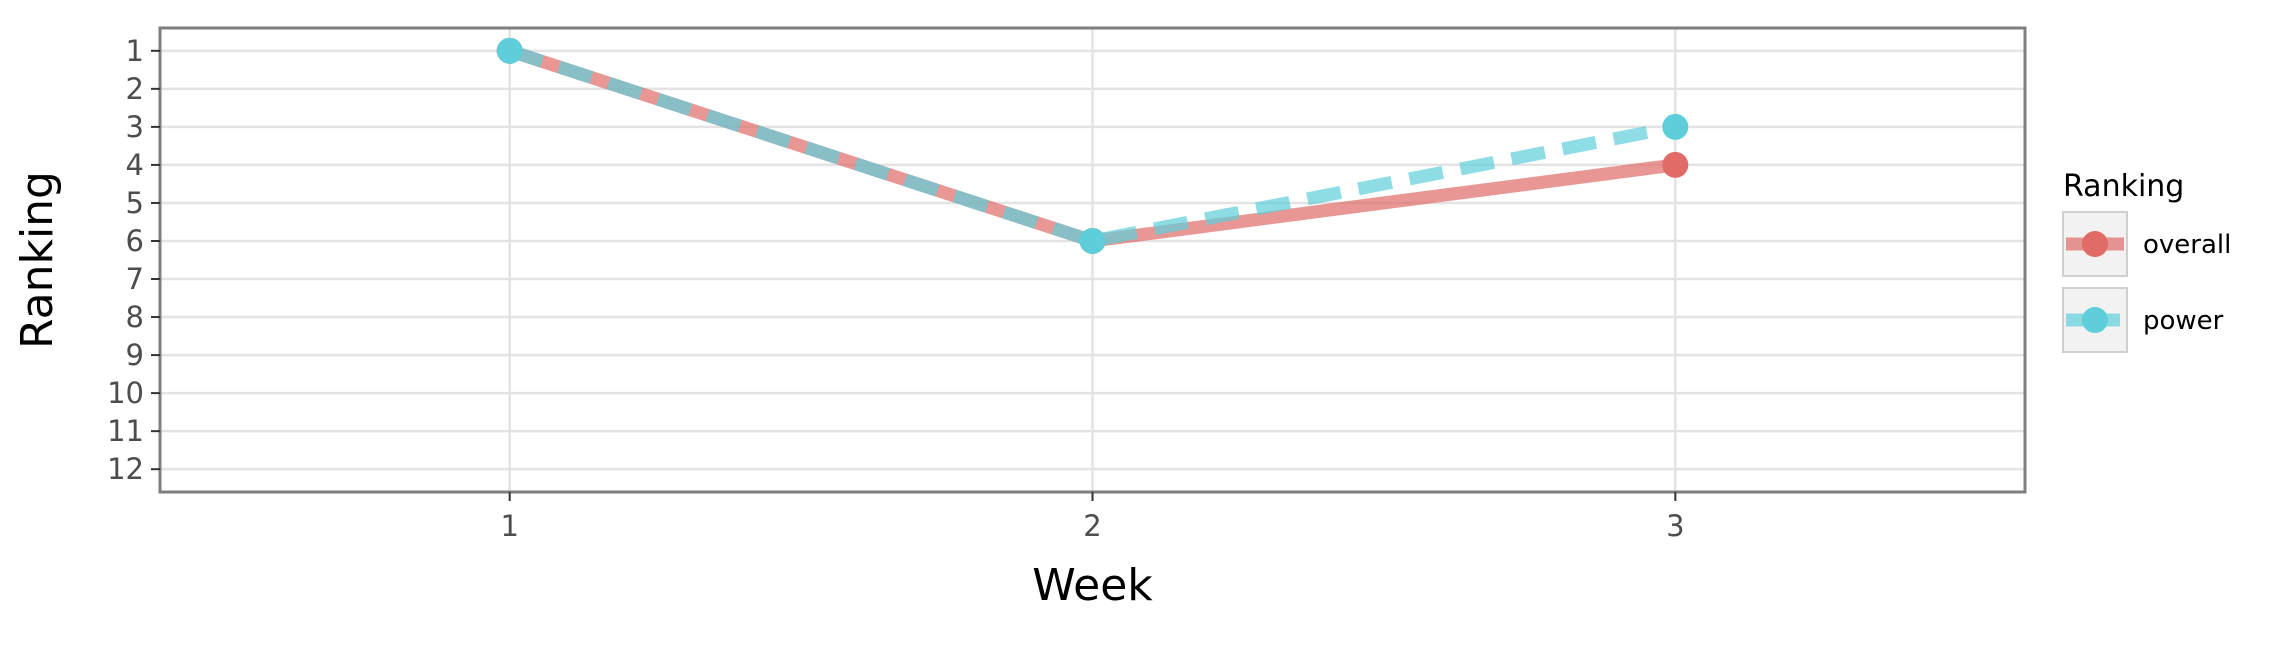 Image resolution: width=2276 pixels, height=645 pixels. I want to click on legend-key-point-power, so click(2095, 320).